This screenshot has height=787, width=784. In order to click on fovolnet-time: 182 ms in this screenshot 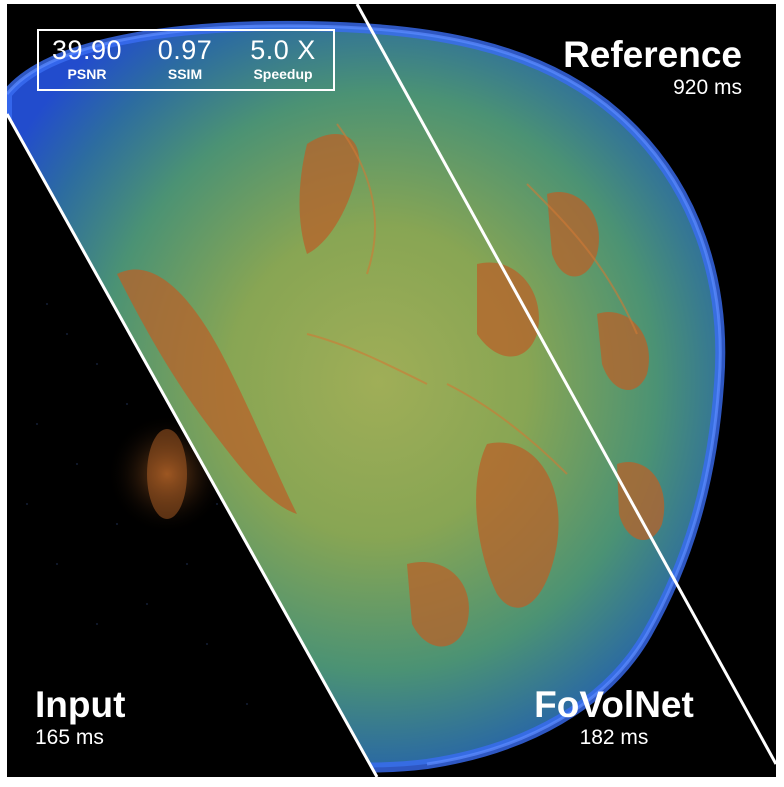, I will do `click(614, 737)`.